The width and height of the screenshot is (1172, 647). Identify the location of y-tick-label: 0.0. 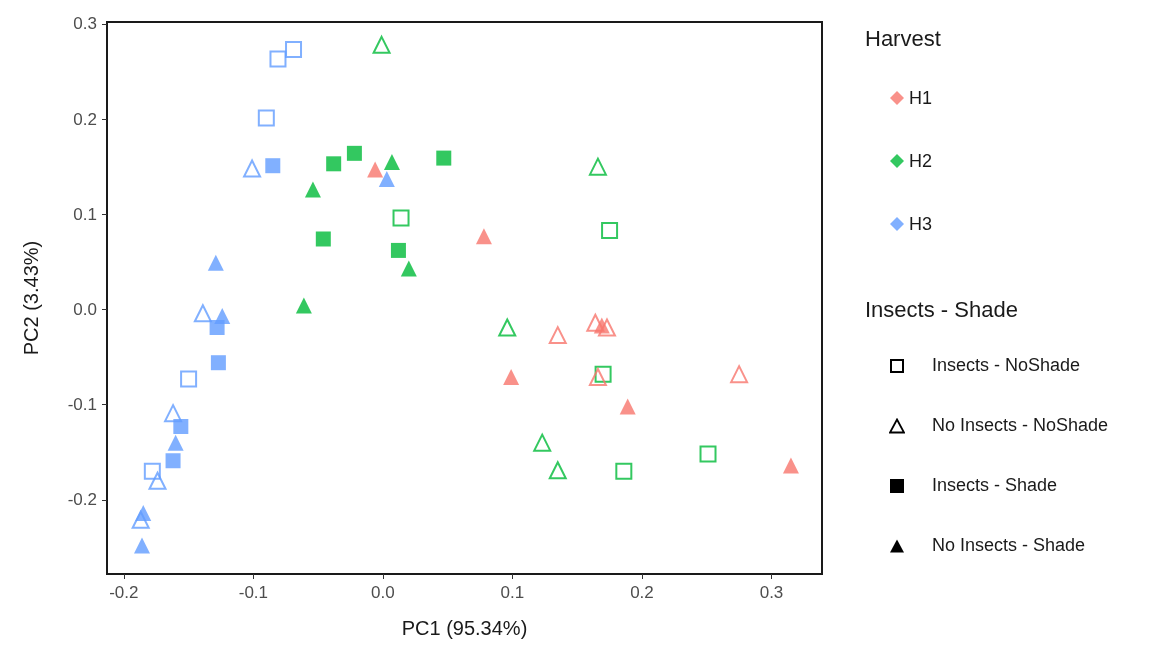
(85, 309).